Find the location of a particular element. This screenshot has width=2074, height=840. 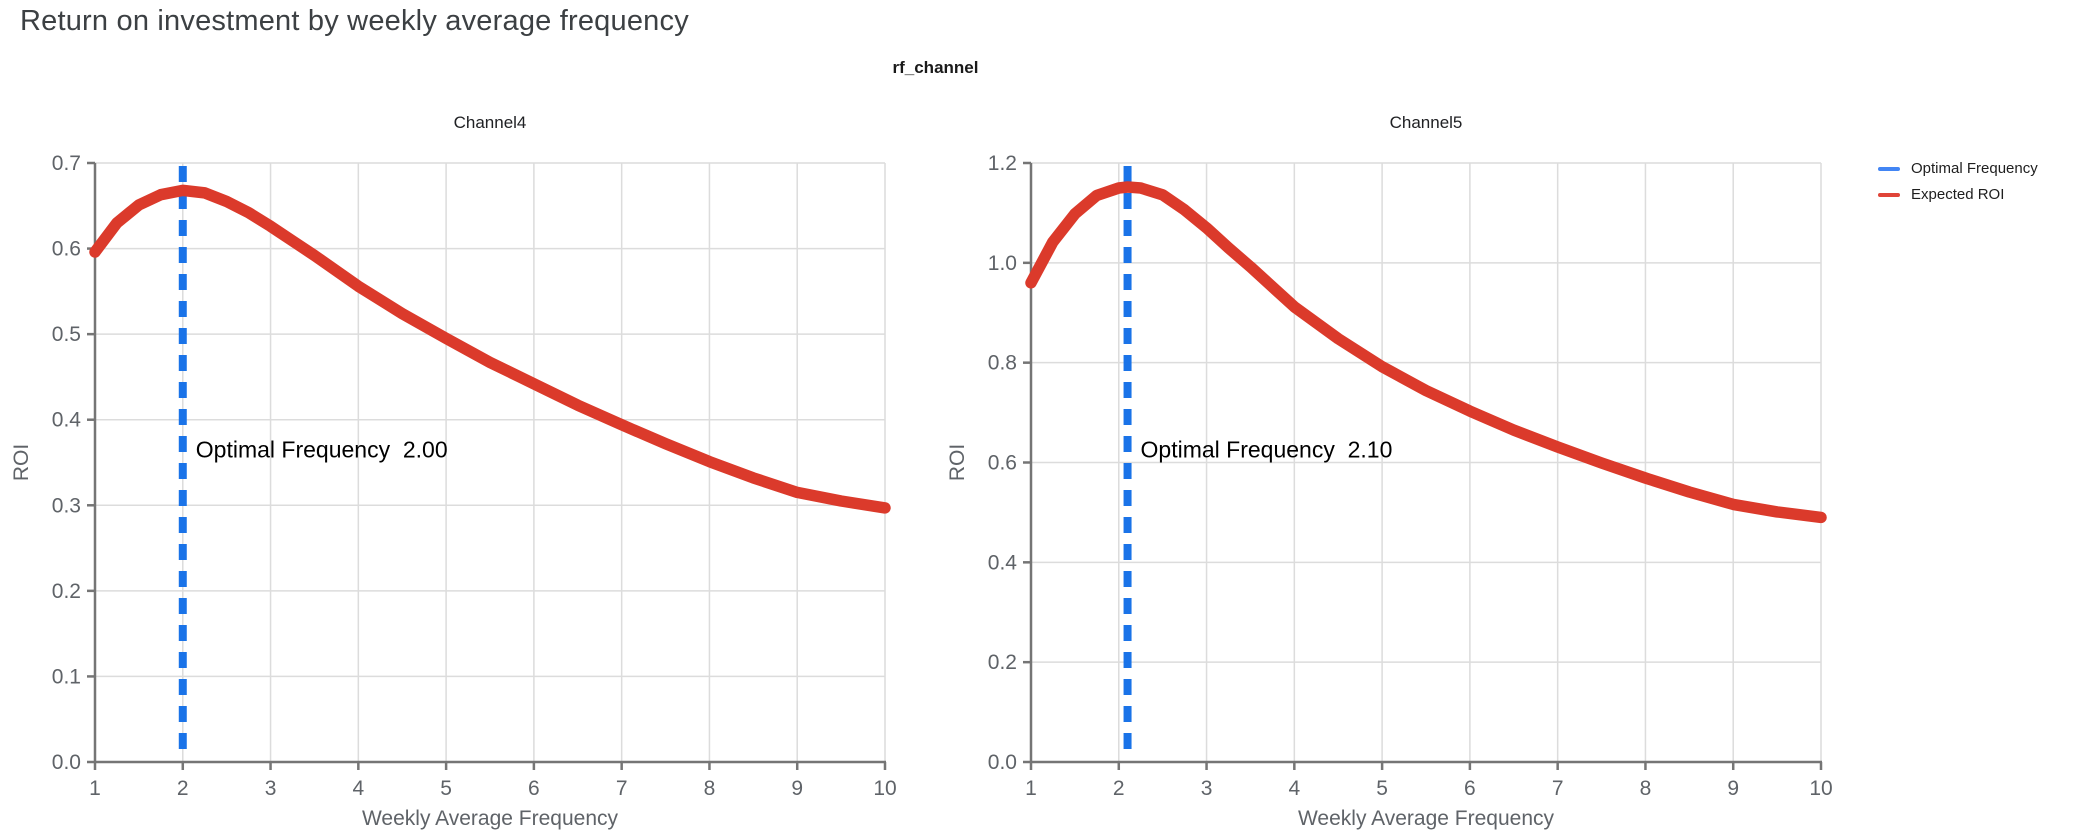

y-tick-label: 0.5 is located at coordinates (66, 334).